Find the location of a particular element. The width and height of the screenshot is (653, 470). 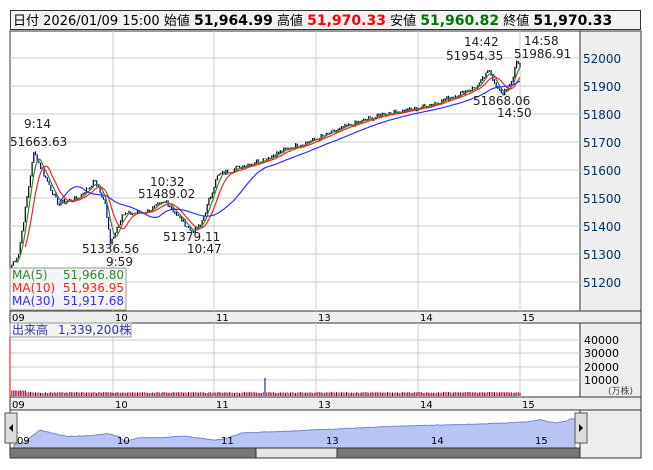

annotation-time: 14:58 is located at coordinates (541, 41).